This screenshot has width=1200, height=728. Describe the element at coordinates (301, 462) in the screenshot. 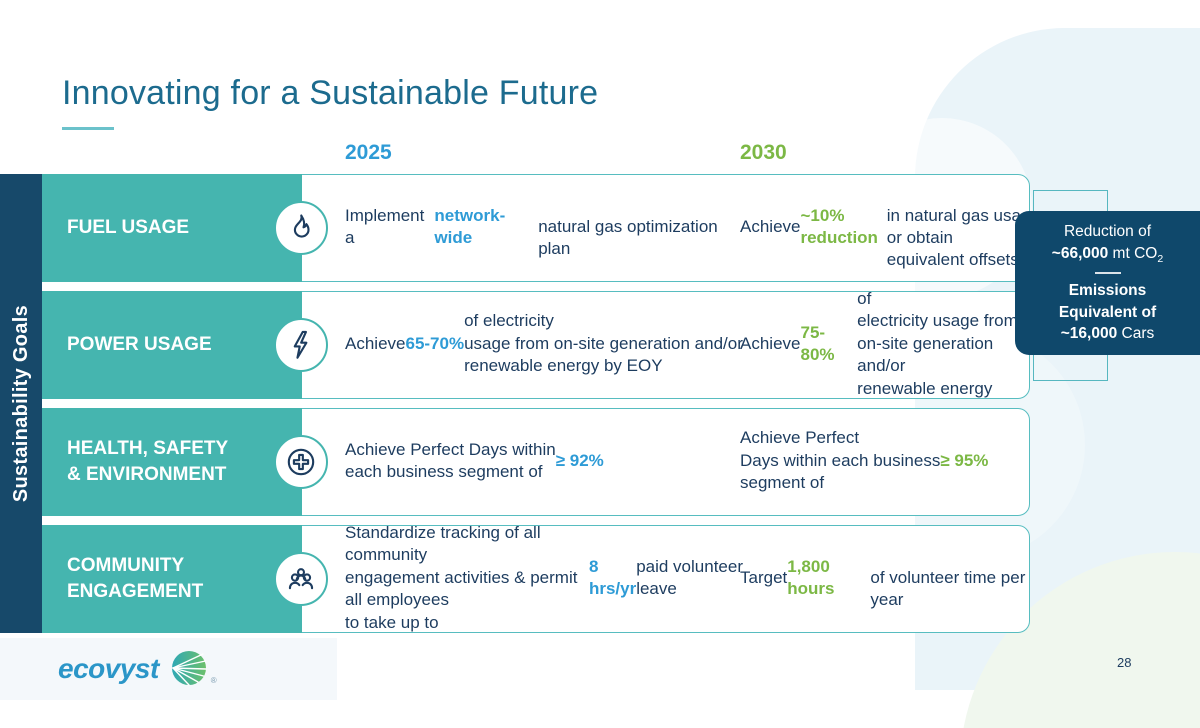

I see `medical-cross-icon` at that location.